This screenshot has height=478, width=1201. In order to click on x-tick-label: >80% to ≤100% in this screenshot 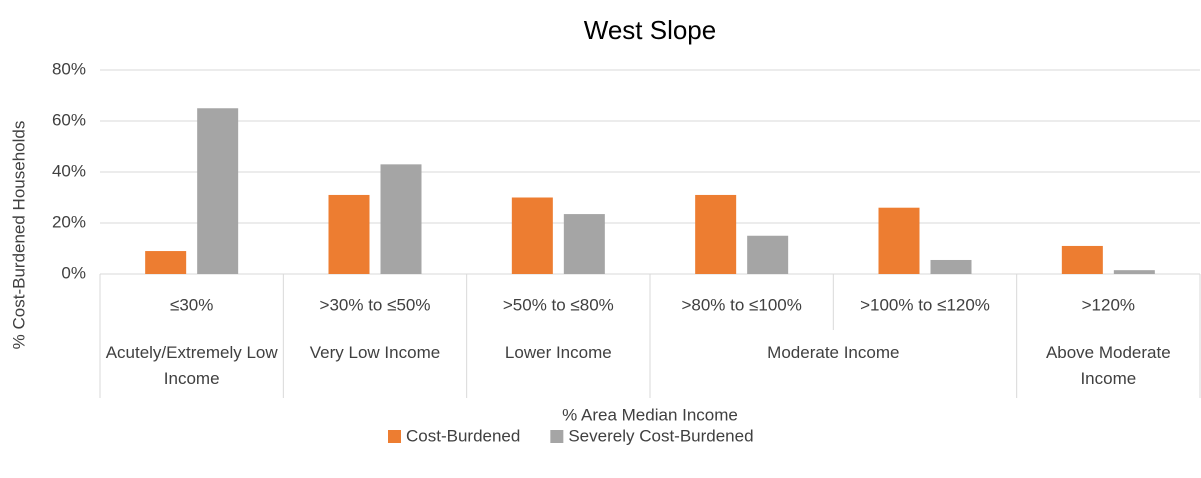, I will do `click(741, 304)`.